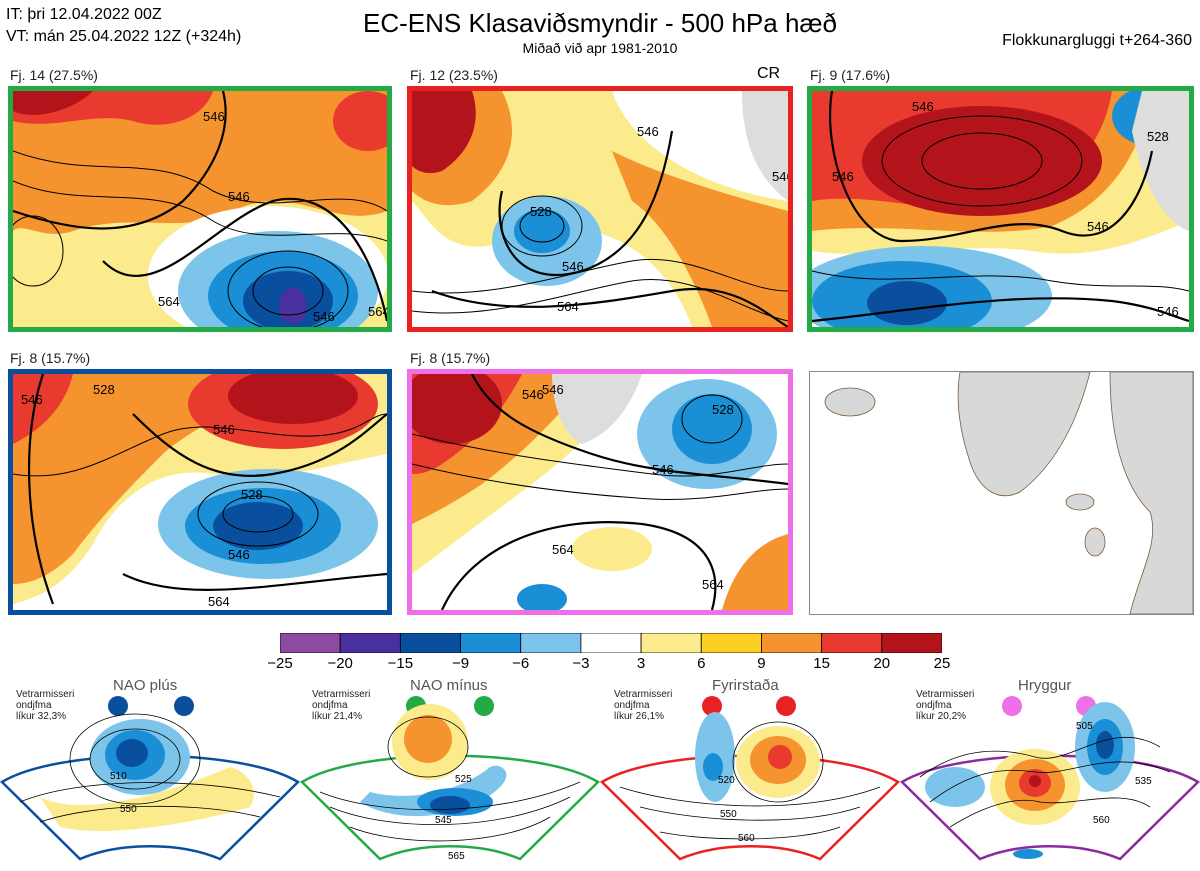 The width and height of the screenshot is (1200, 871). I want to click on regime-sector, so click(750, 807).